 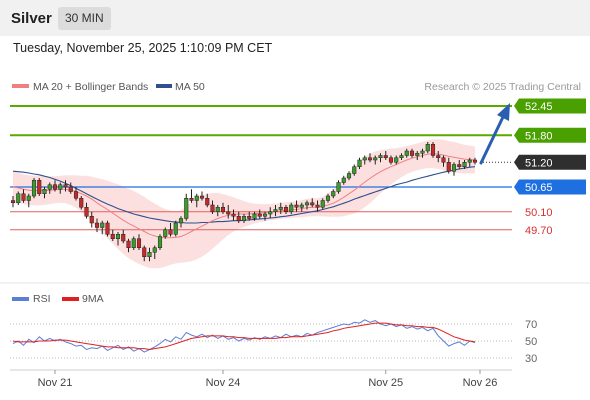 What do you see at coordinates (164, 86) in the screenshot?
I see `legend-swatch-ma50` at bounding box center [164, 86].